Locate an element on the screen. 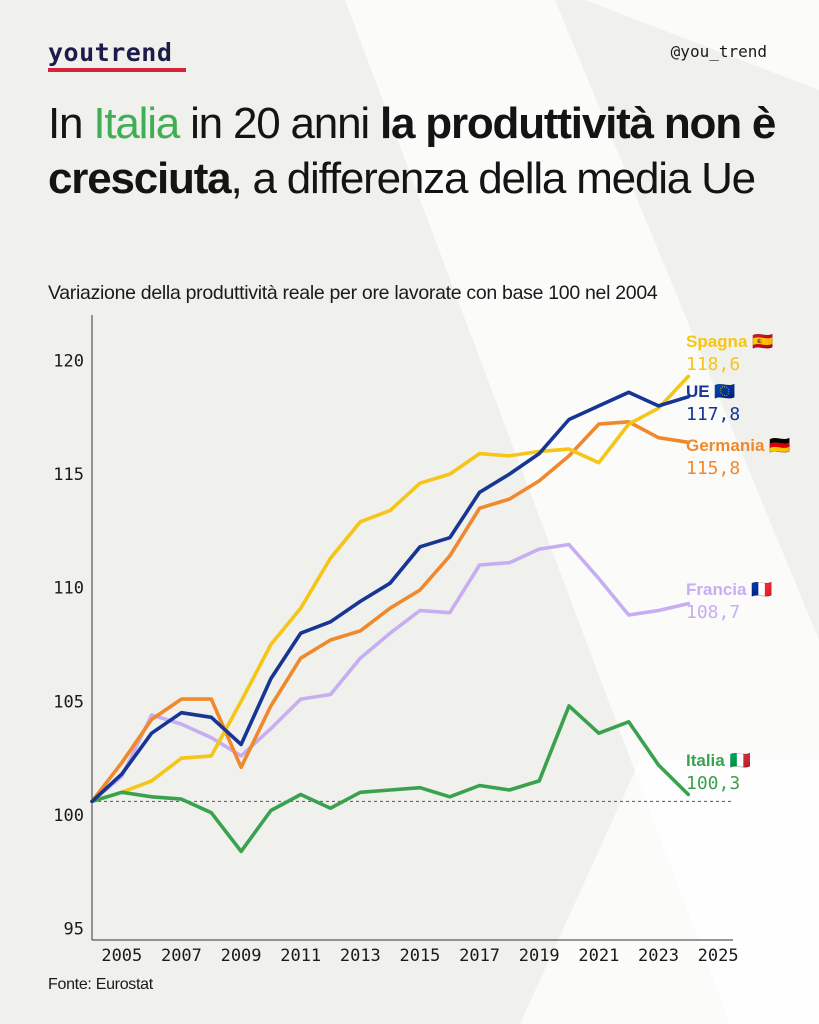 The image size is (819, 1024). y-tick-label: 105 is located at coordinates (68, 702).